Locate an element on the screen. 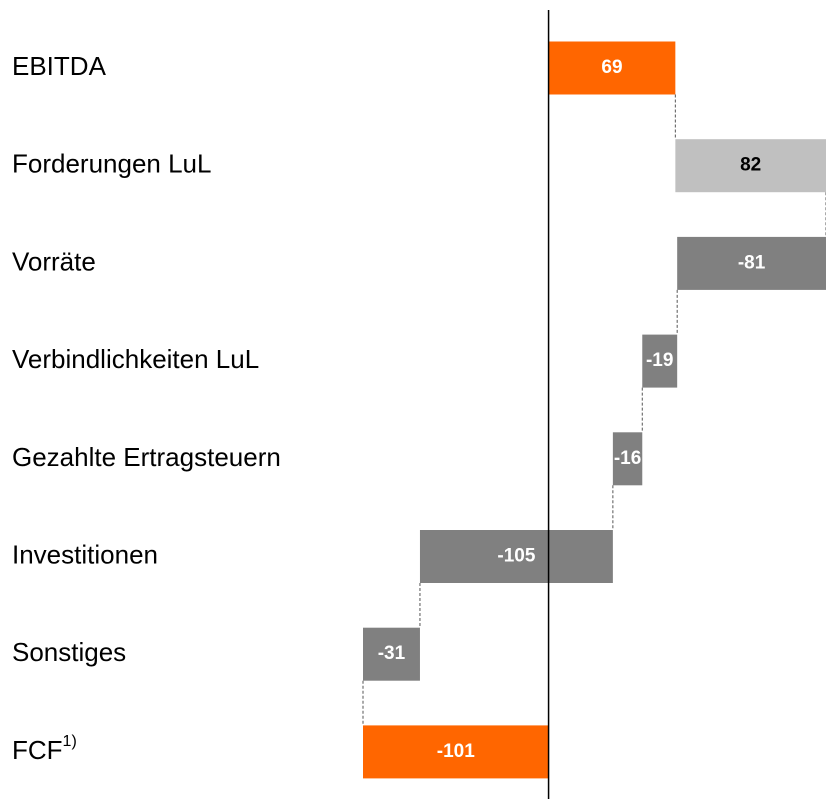 This screenshot has width=826, height=799. data-label: 69 is located at coordinates (611, 67).